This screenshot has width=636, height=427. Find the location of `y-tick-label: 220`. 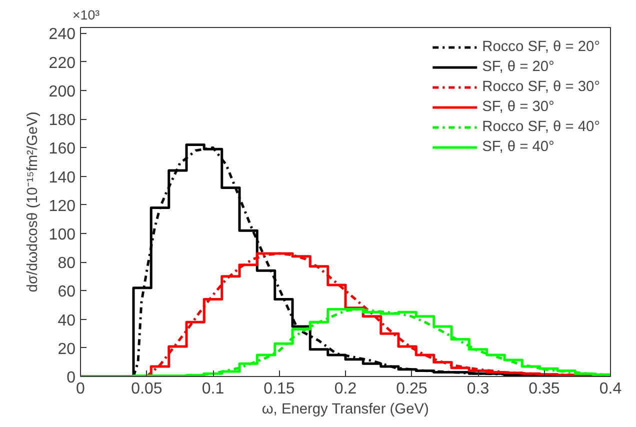

y-tick-label: 220 is located at coordinates (62, 63).